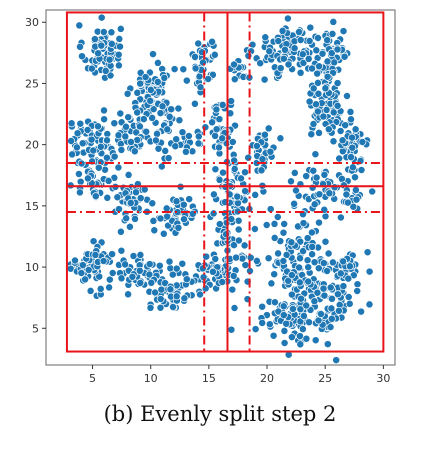 The width and height of the screenshot is (440, 455). What do you see at coordinates (35, 328) in the screenshot?
I see `y-tick-label: 5` at bounding box center [35, 328].